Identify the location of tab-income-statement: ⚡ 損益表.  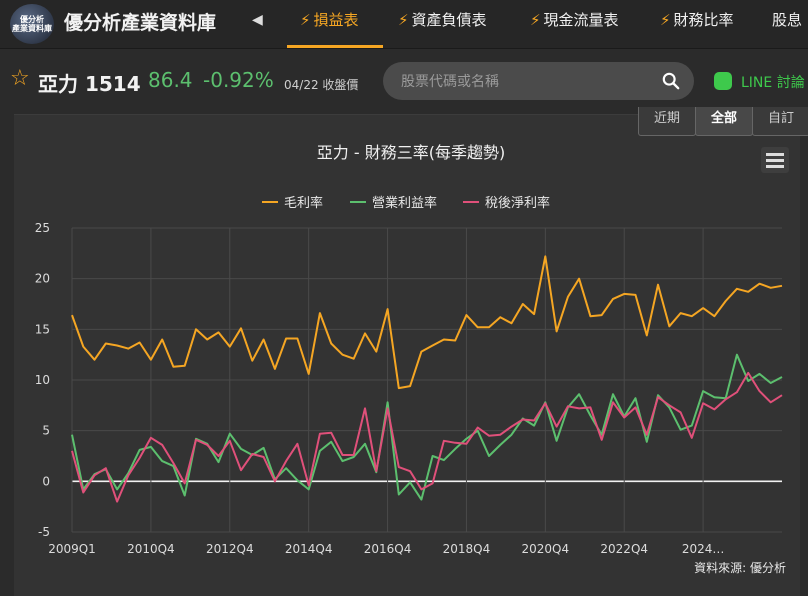
(329, 19).